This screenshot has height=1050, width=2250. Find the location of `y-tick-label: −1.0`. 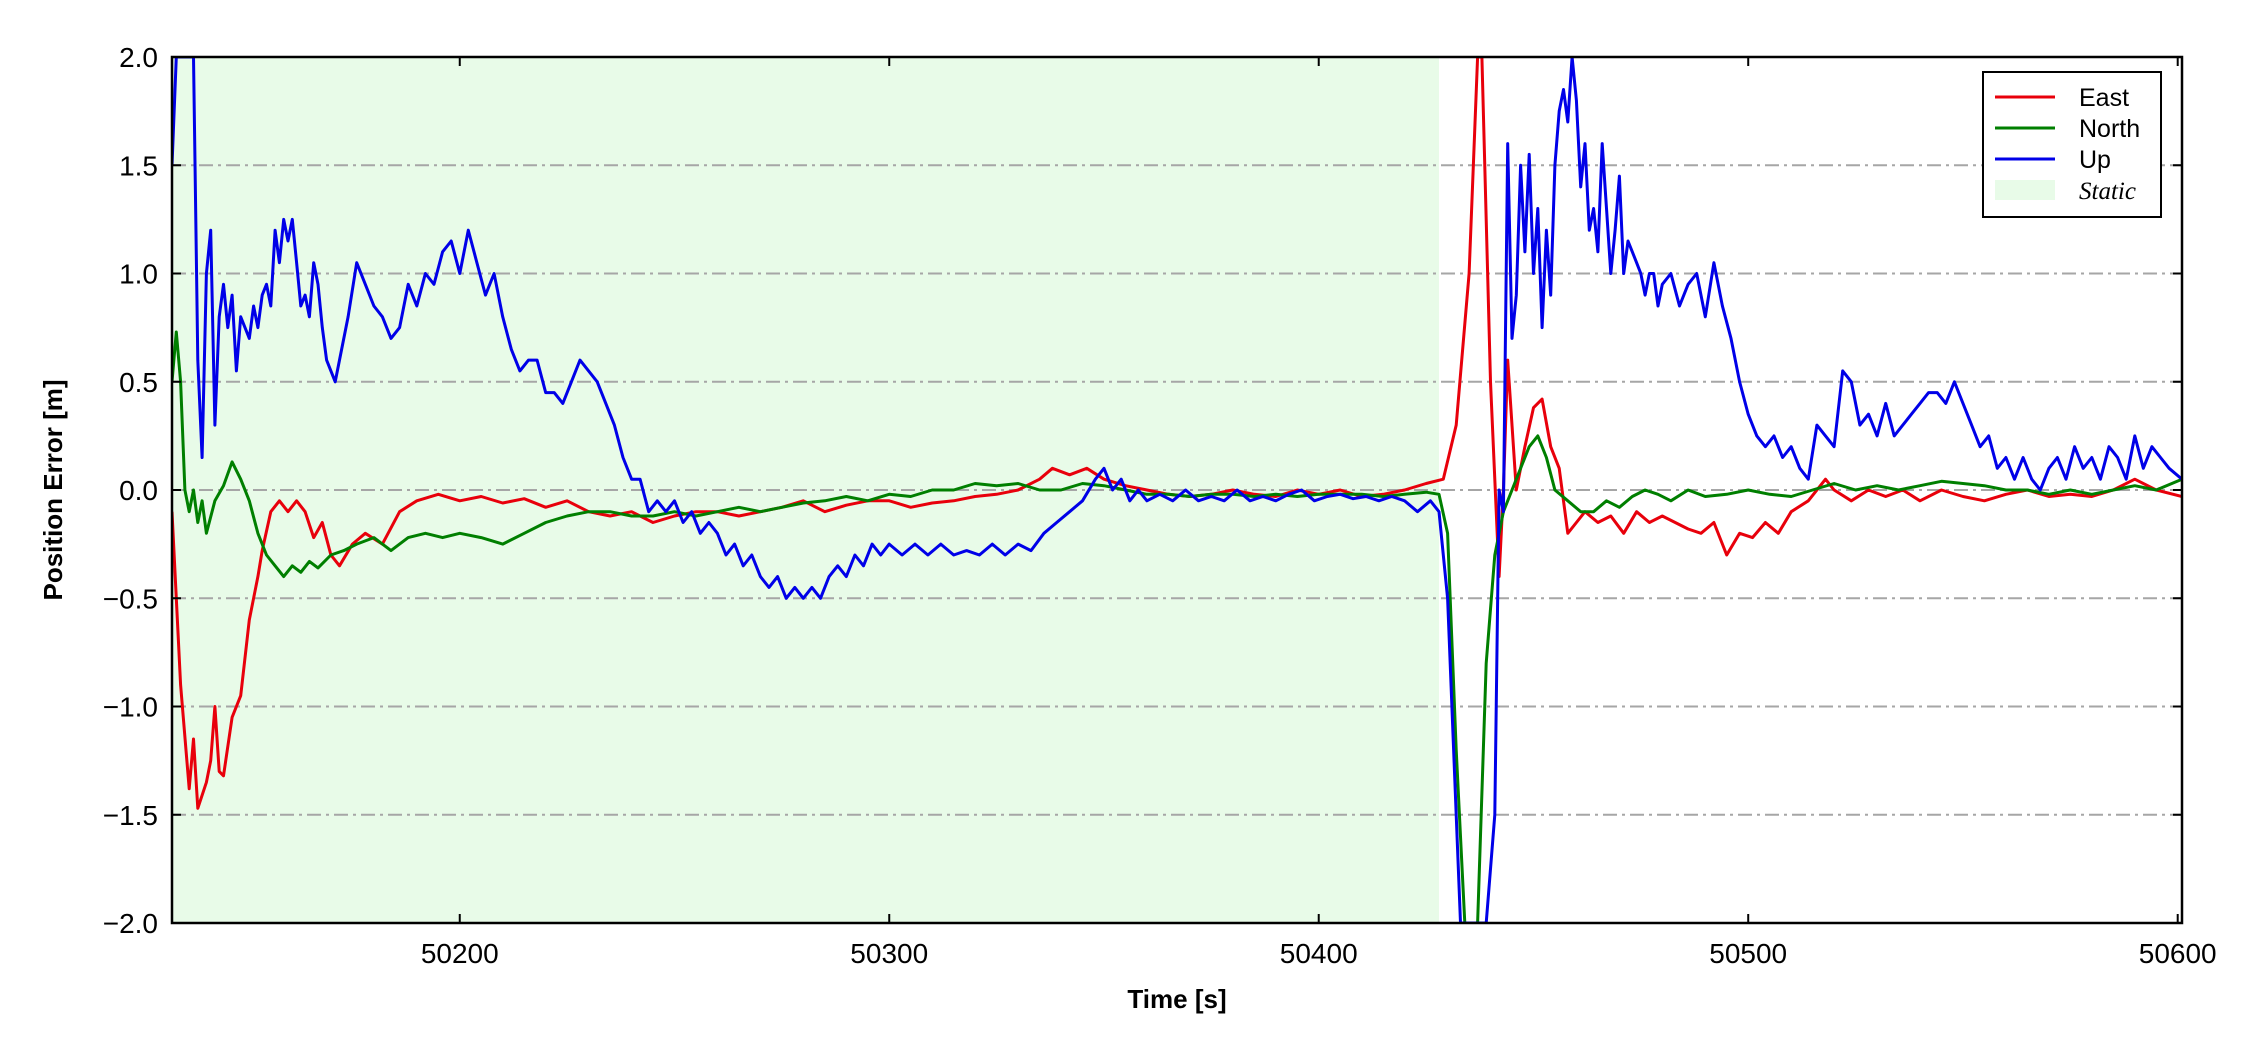

y-tick-label: −1.0 is located at coordinates (130, 707).